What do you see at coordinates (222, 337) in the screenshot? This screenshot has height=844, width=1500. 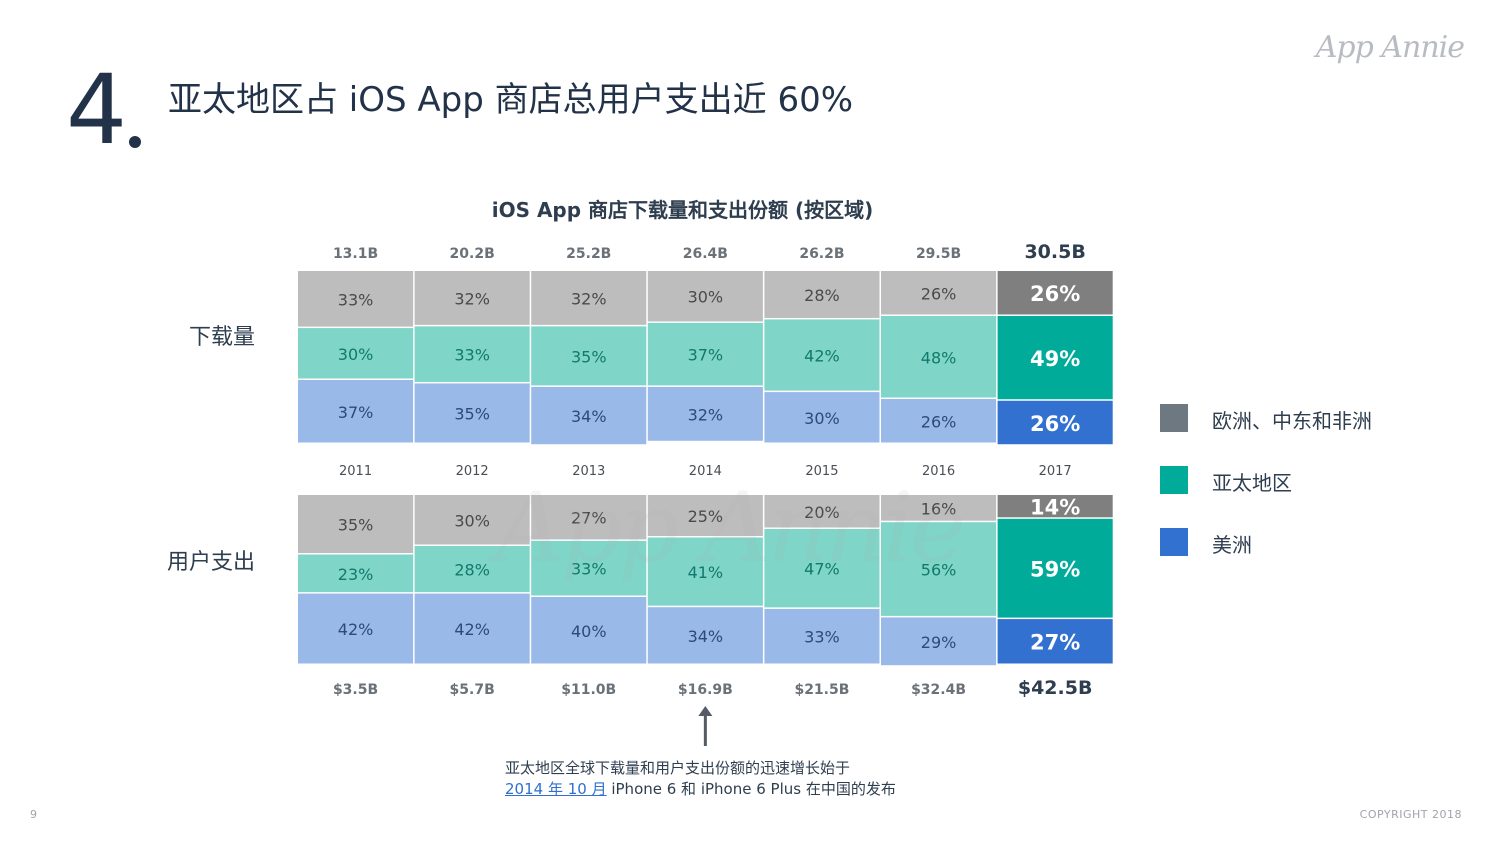 I see `panel-label-downloads: 下载量` at bounding box center [222, 337].